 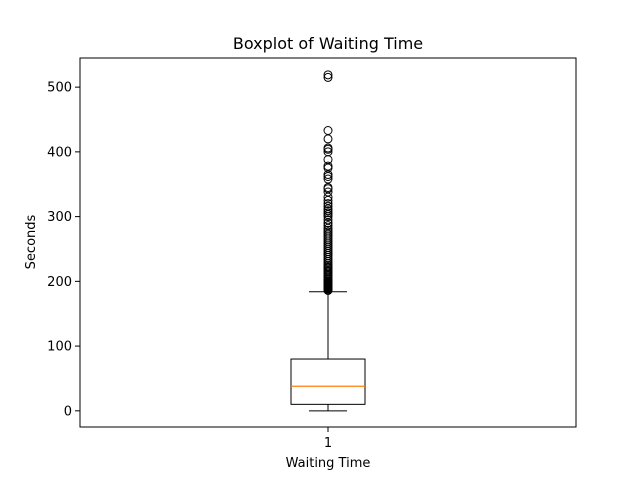 I want to click on x-tick-label: 1, so click(x=328, y=443).